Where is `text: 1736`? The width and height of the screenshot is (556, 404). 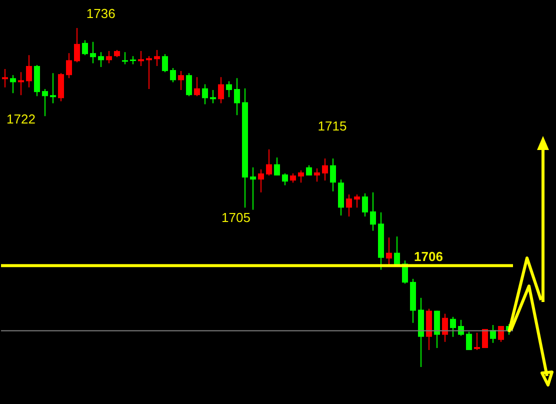
text: 1736 is located at coordinates (101, 13).